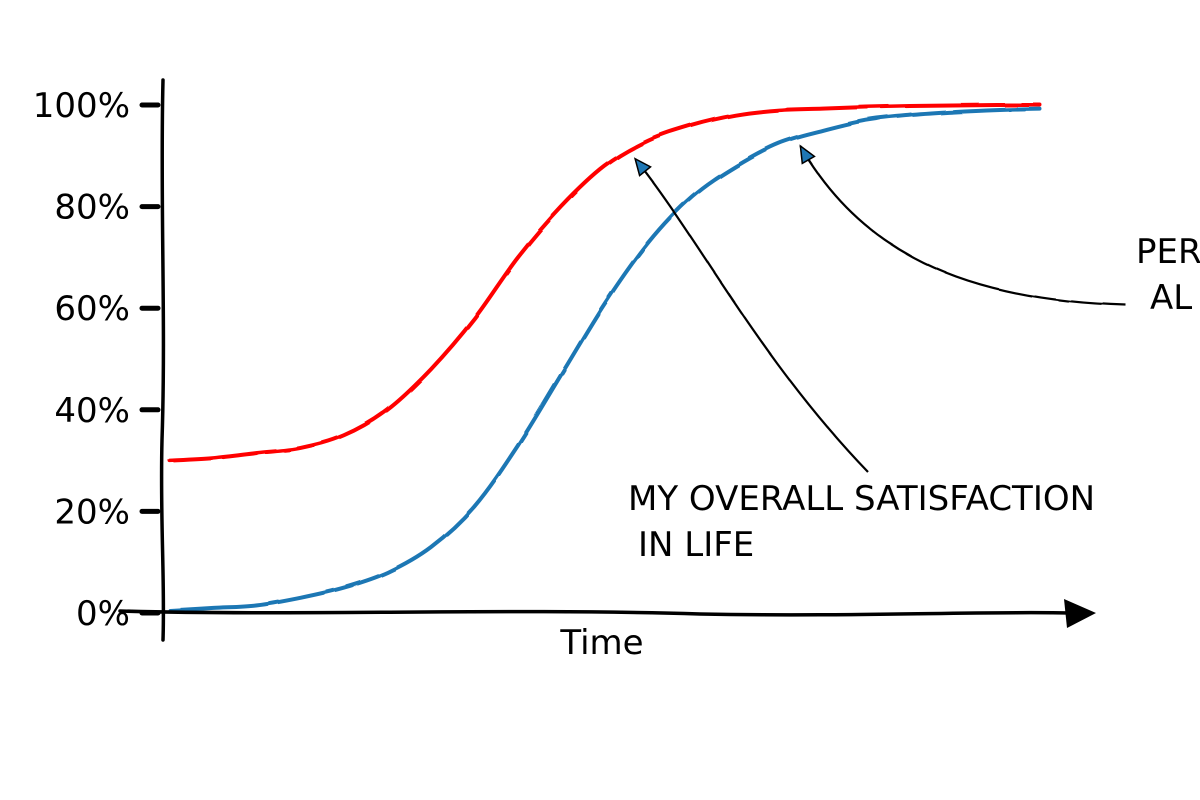 This screenshot has width=1200, height=800. What do you see at coordinates (696, 545) in the screenshot?
I see `annotation-text-0-line-1: IN LIFE` at bounding box center [696, 545].